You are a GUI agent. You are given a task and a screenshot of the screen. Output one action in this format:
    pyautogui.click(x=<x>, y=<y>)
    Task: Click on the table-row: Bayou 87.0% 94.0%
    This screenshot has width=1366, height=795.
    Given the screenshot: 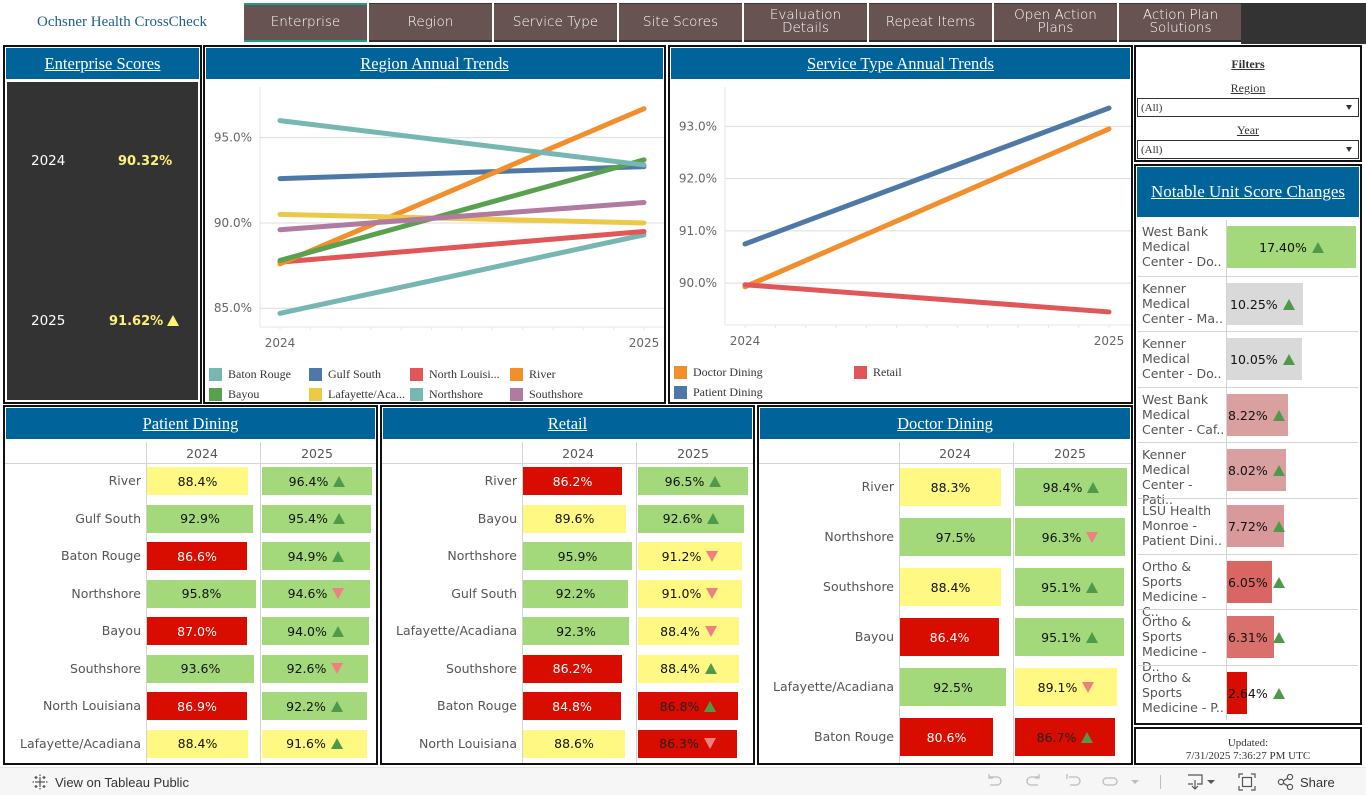 What is the action you would take?
    pyautogui.click(x=190, y=631)
    